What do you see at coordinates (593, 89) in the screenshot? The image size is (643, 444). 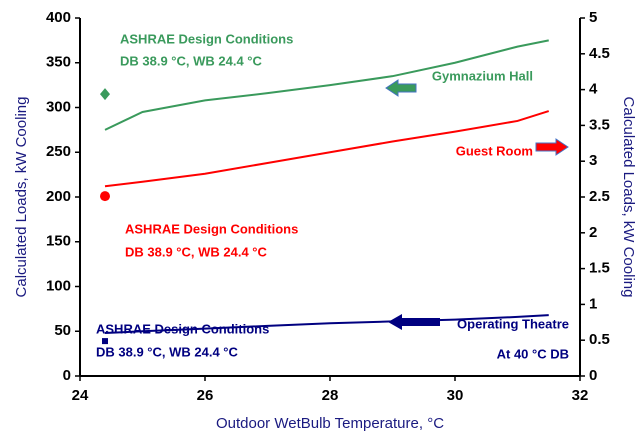 I see `y2-tick-label: 4` at bounding box center [593, 89].